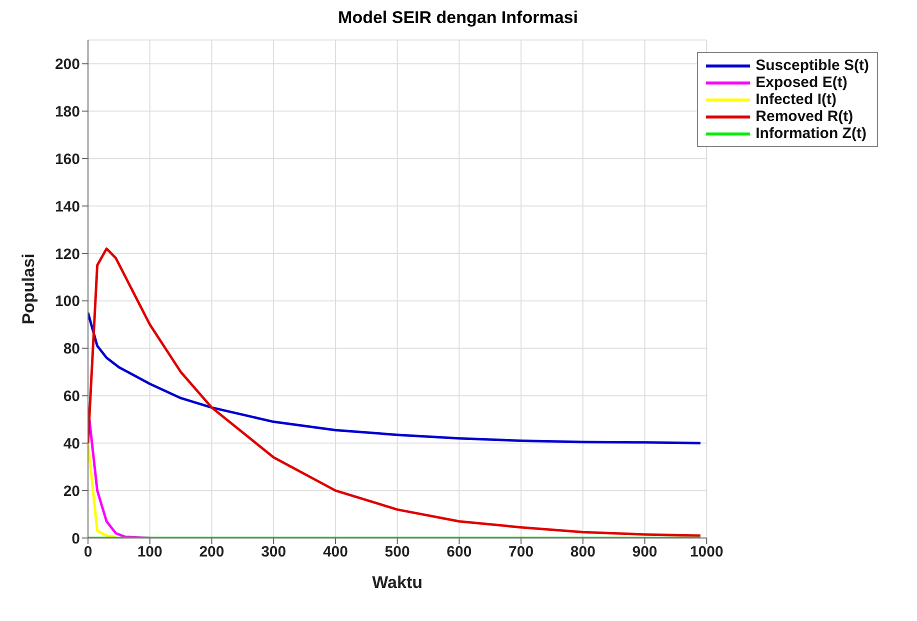 This screenshot has height=621, width=917. What do you see at coordinates (521, 552) in the screenshot?
I see `x-tick-label: 700` at bounding box center [521, 552].